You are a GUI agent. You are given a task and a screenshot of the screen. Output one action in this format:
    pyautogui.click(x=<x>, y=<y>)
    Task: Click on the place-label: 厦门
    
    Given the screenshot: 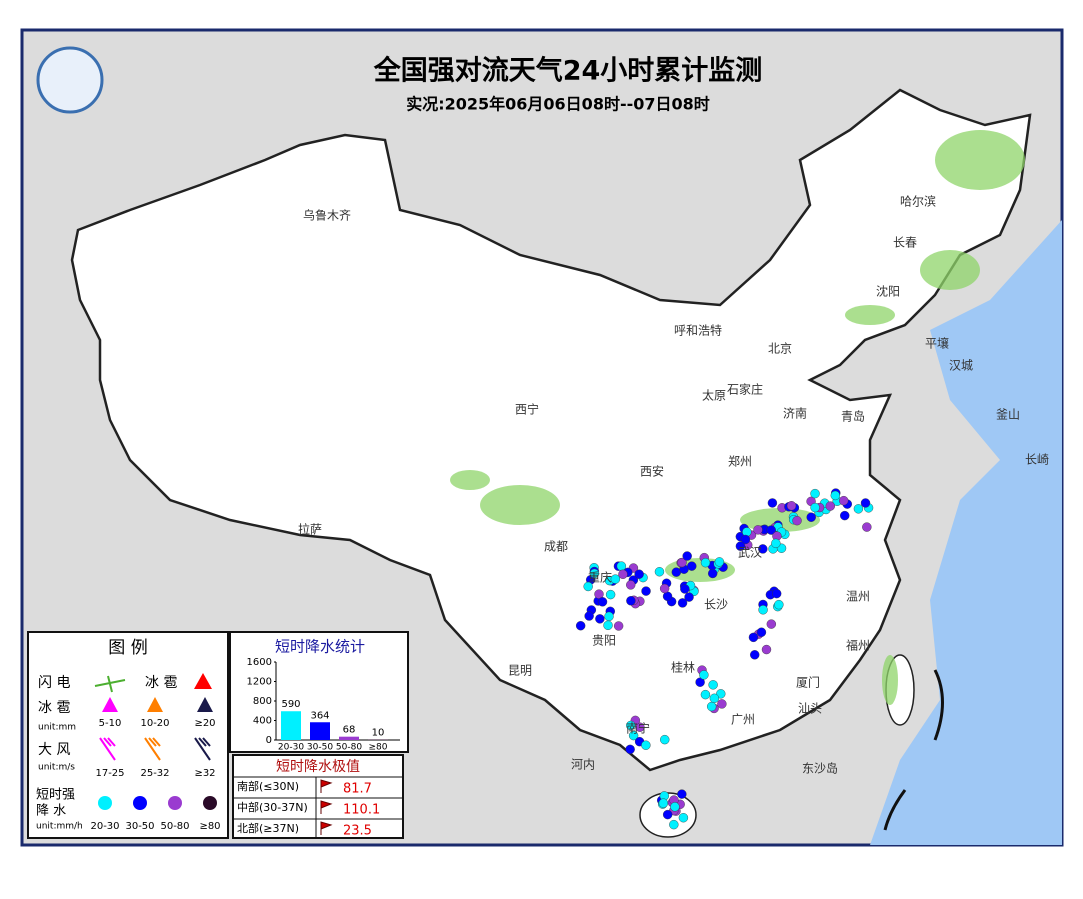 What is the action you would take?
    pyautogui.click(x=808, y=682)
    